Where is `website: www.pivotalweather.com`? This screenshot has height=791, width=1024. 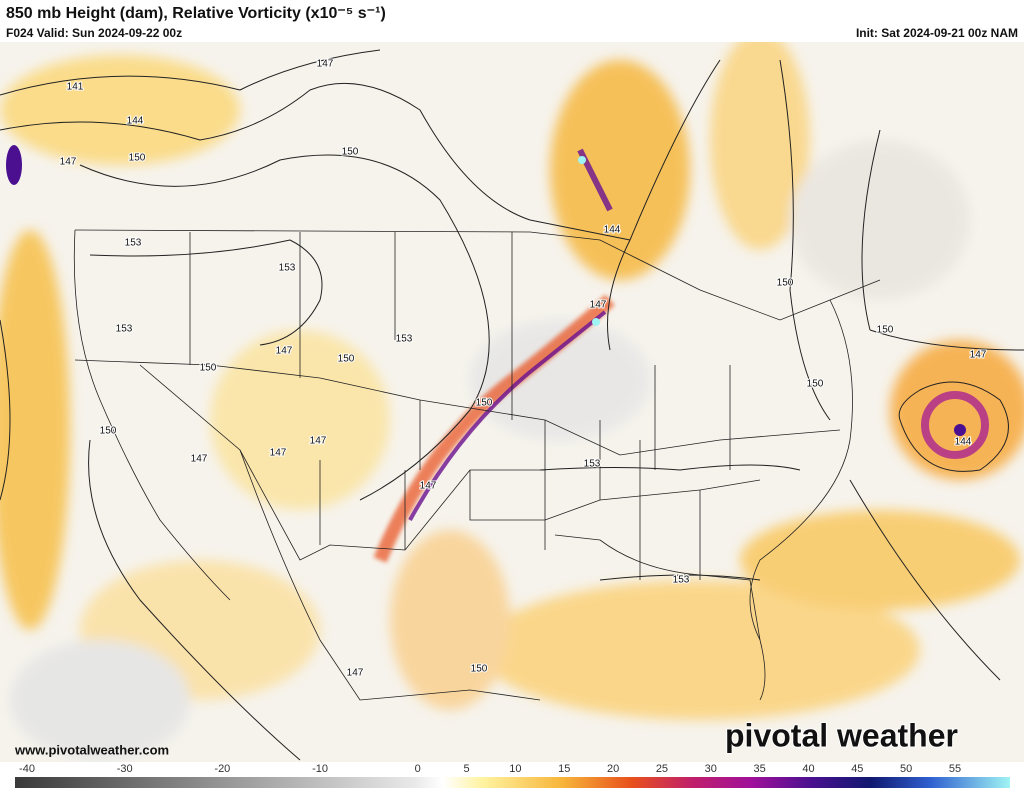 website: www.pivotalweather.com is located at coordinates (91, 749).